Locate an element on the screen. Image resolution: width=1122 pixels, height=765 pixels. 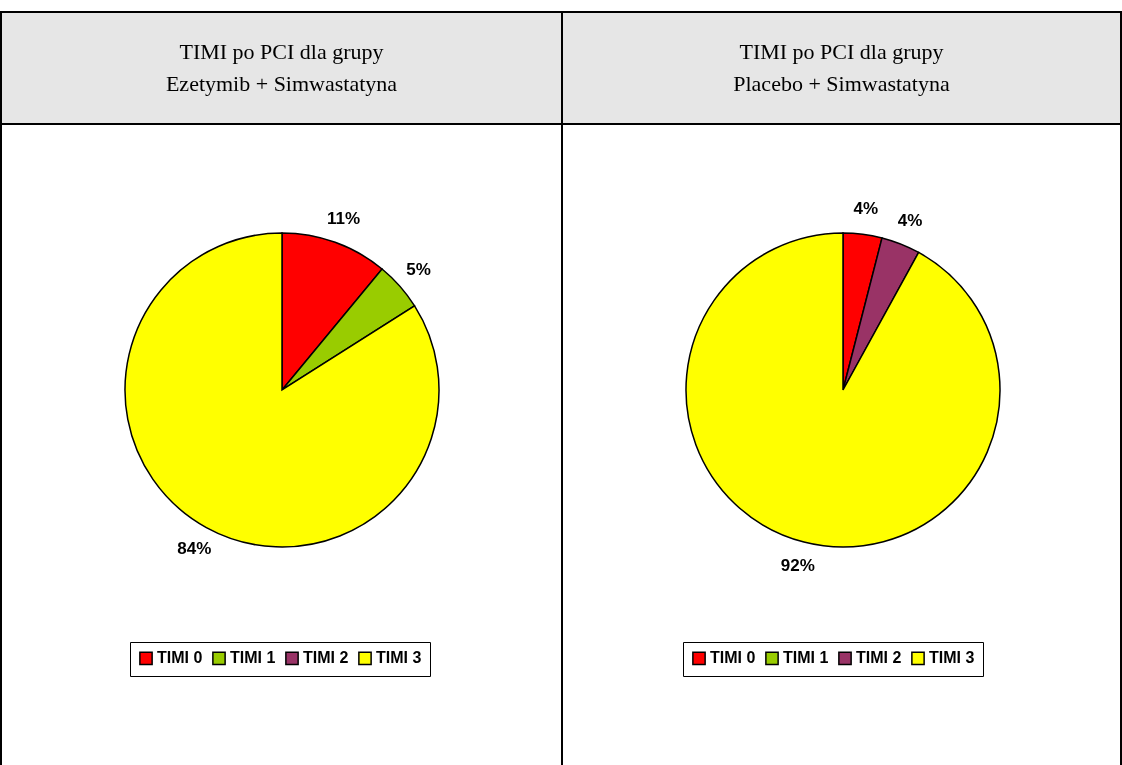
data-label: 84% is located at coordinates (194, 549).